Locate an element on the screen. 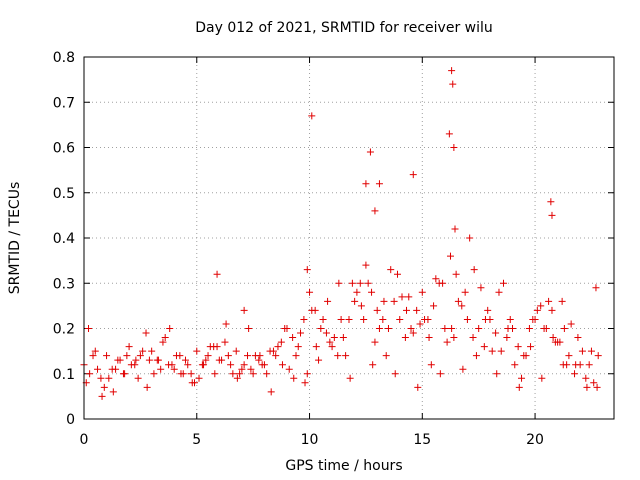  x-tick-label: 20 is located at coordinates (535, 440).